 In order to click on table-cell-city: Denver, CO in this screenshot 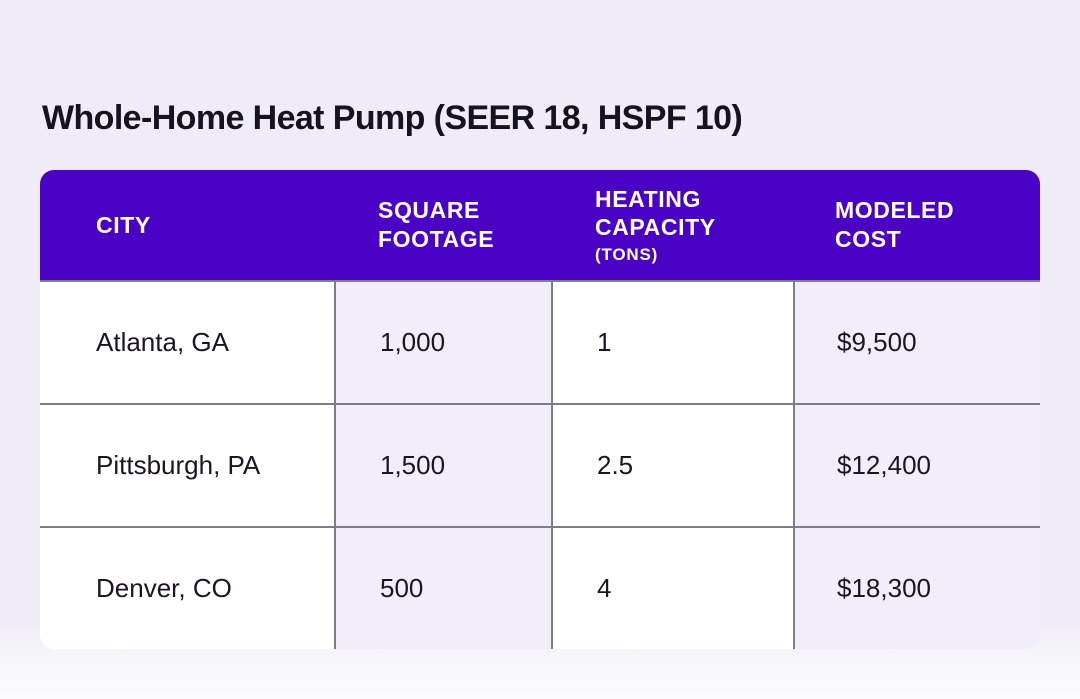, I will do `click(187, 587)`.